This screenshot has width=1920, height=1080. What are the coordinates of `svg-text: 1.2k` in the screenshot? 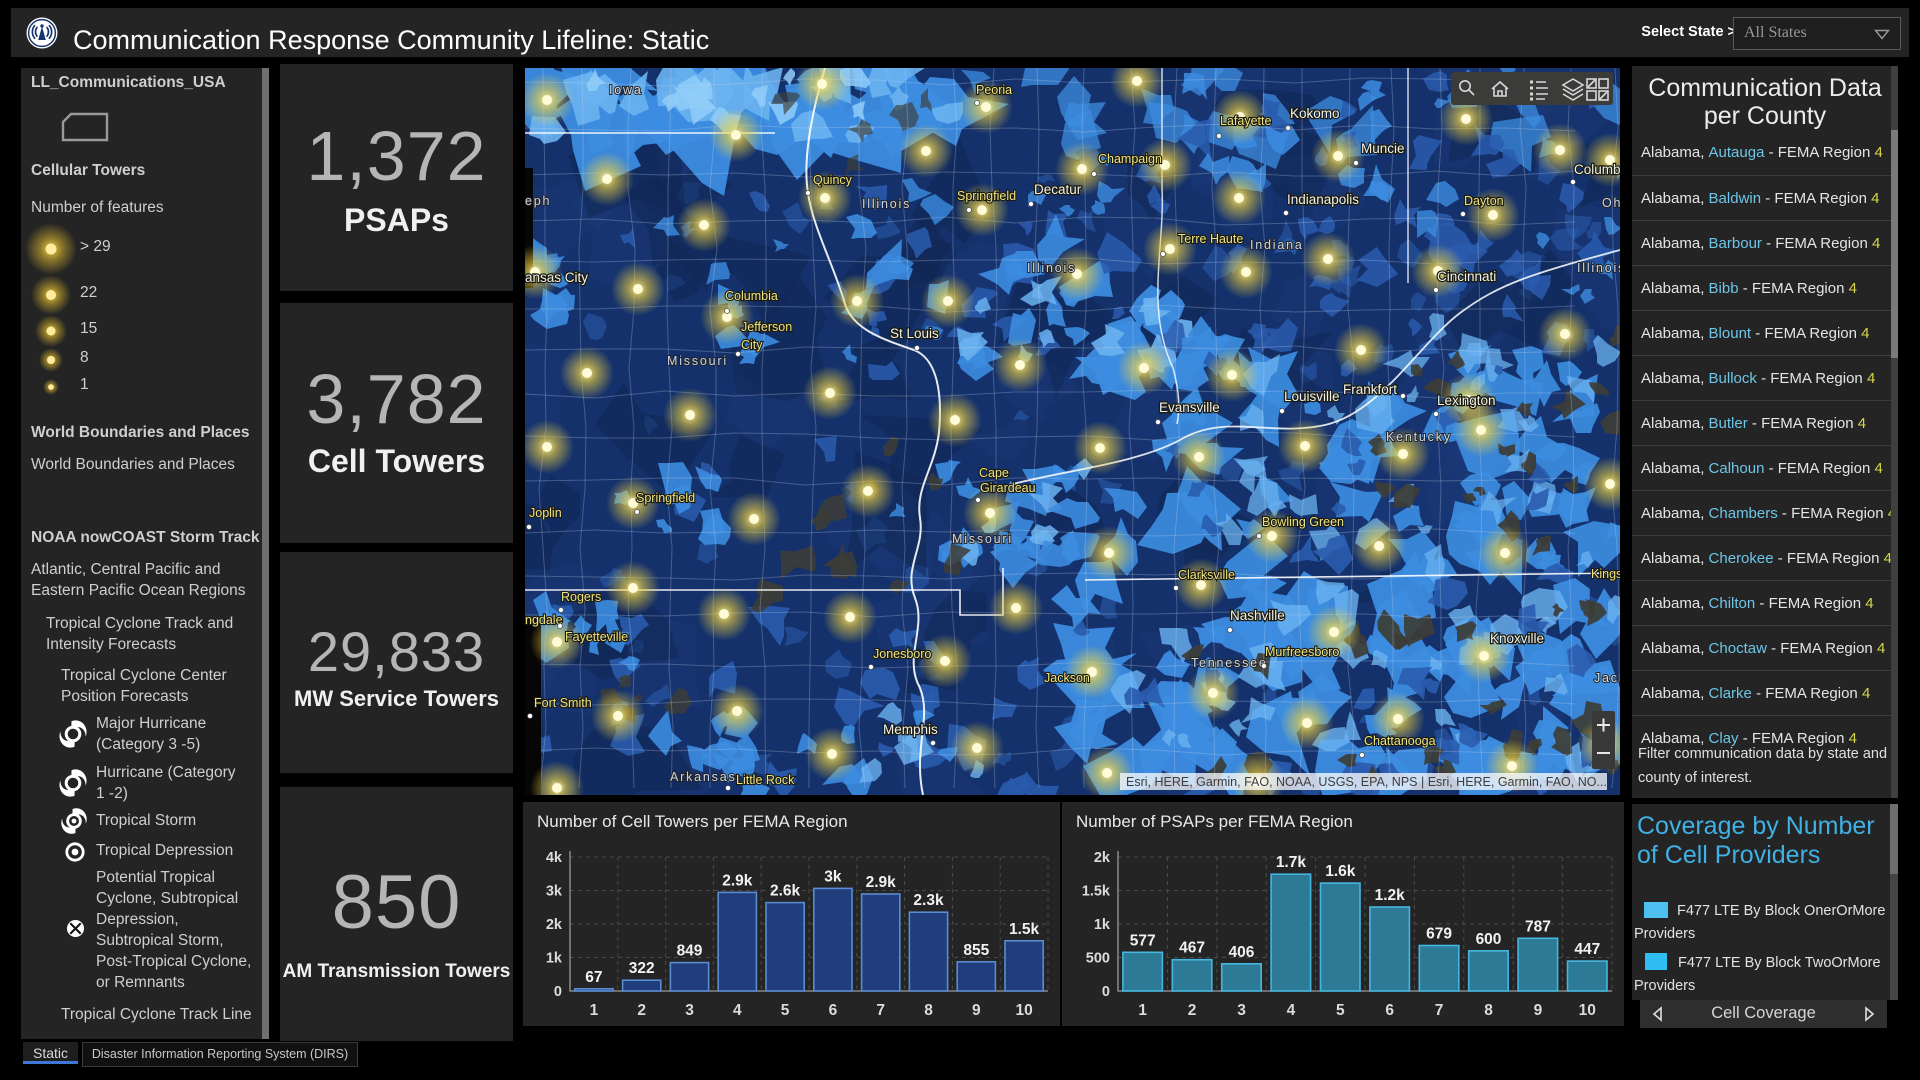 It's located at (1390, 895).